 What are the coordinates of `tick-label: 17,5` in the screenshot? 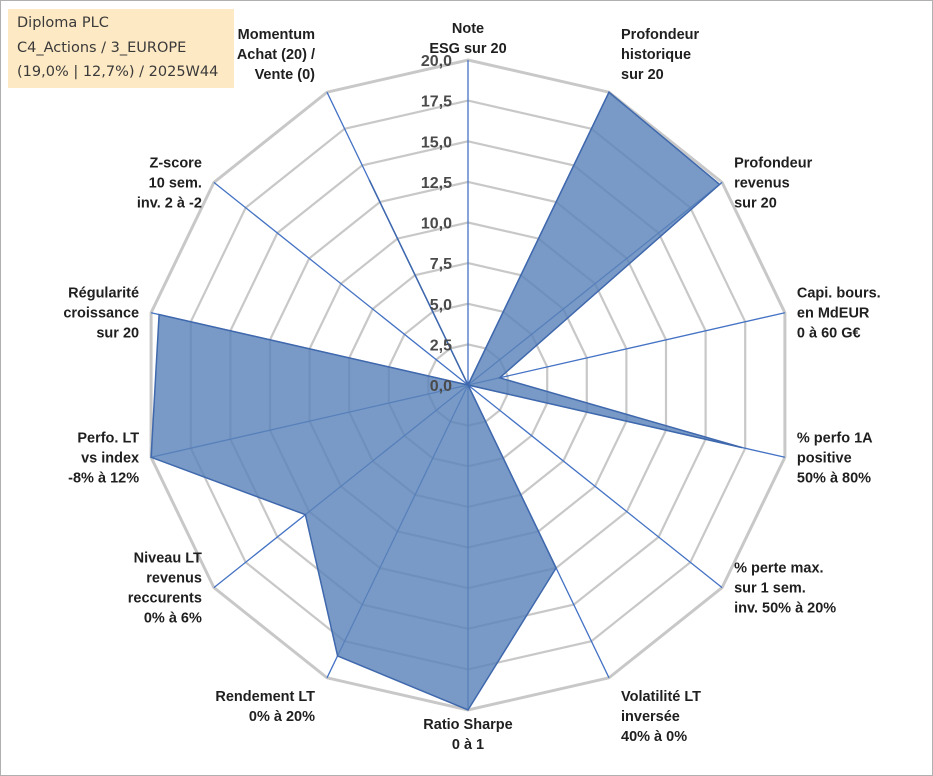 It's located at (436, 102).